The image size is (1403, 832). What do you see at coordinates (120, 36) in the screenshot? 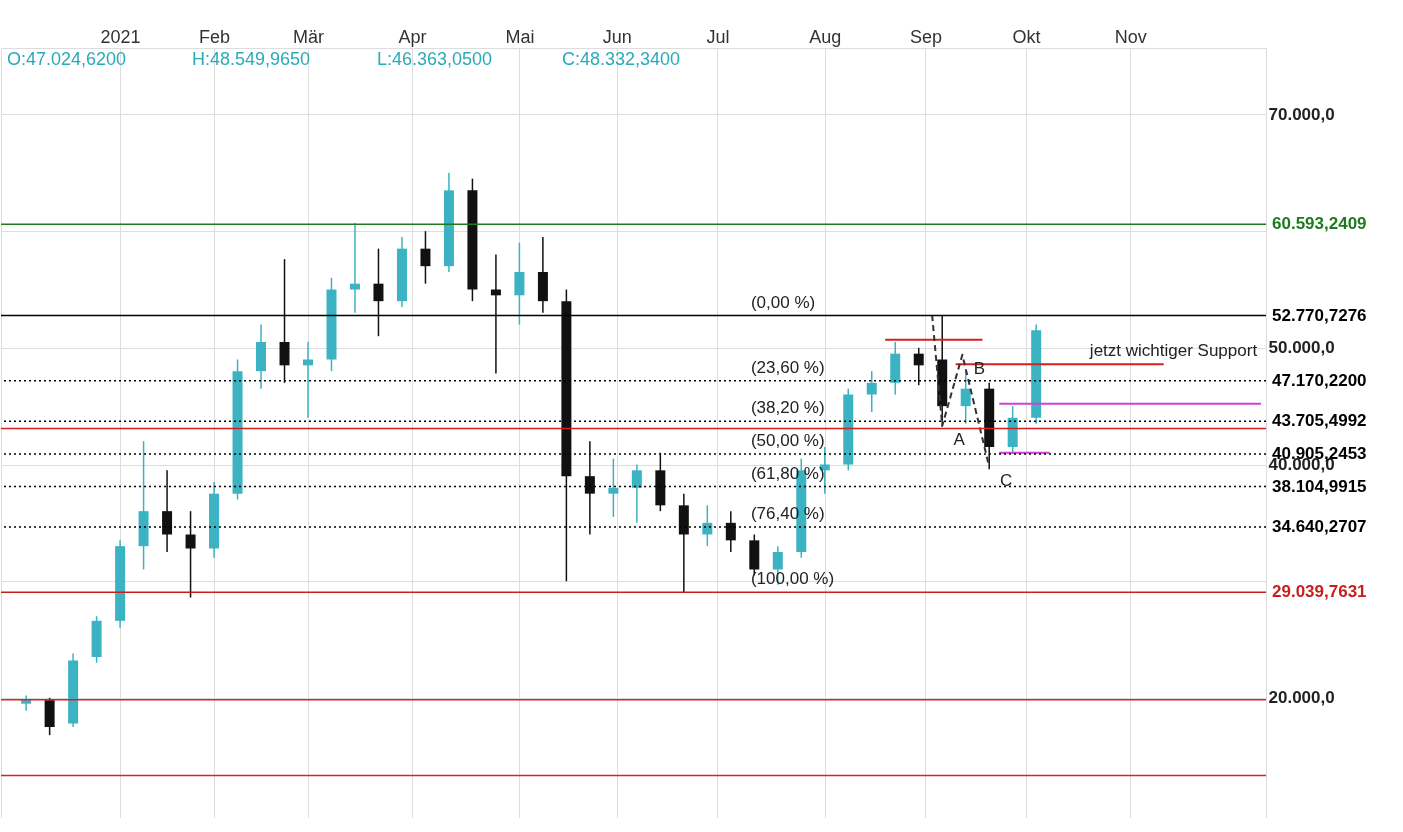
I see `x-tick-label: 2021` at bounding box center [120, 36].